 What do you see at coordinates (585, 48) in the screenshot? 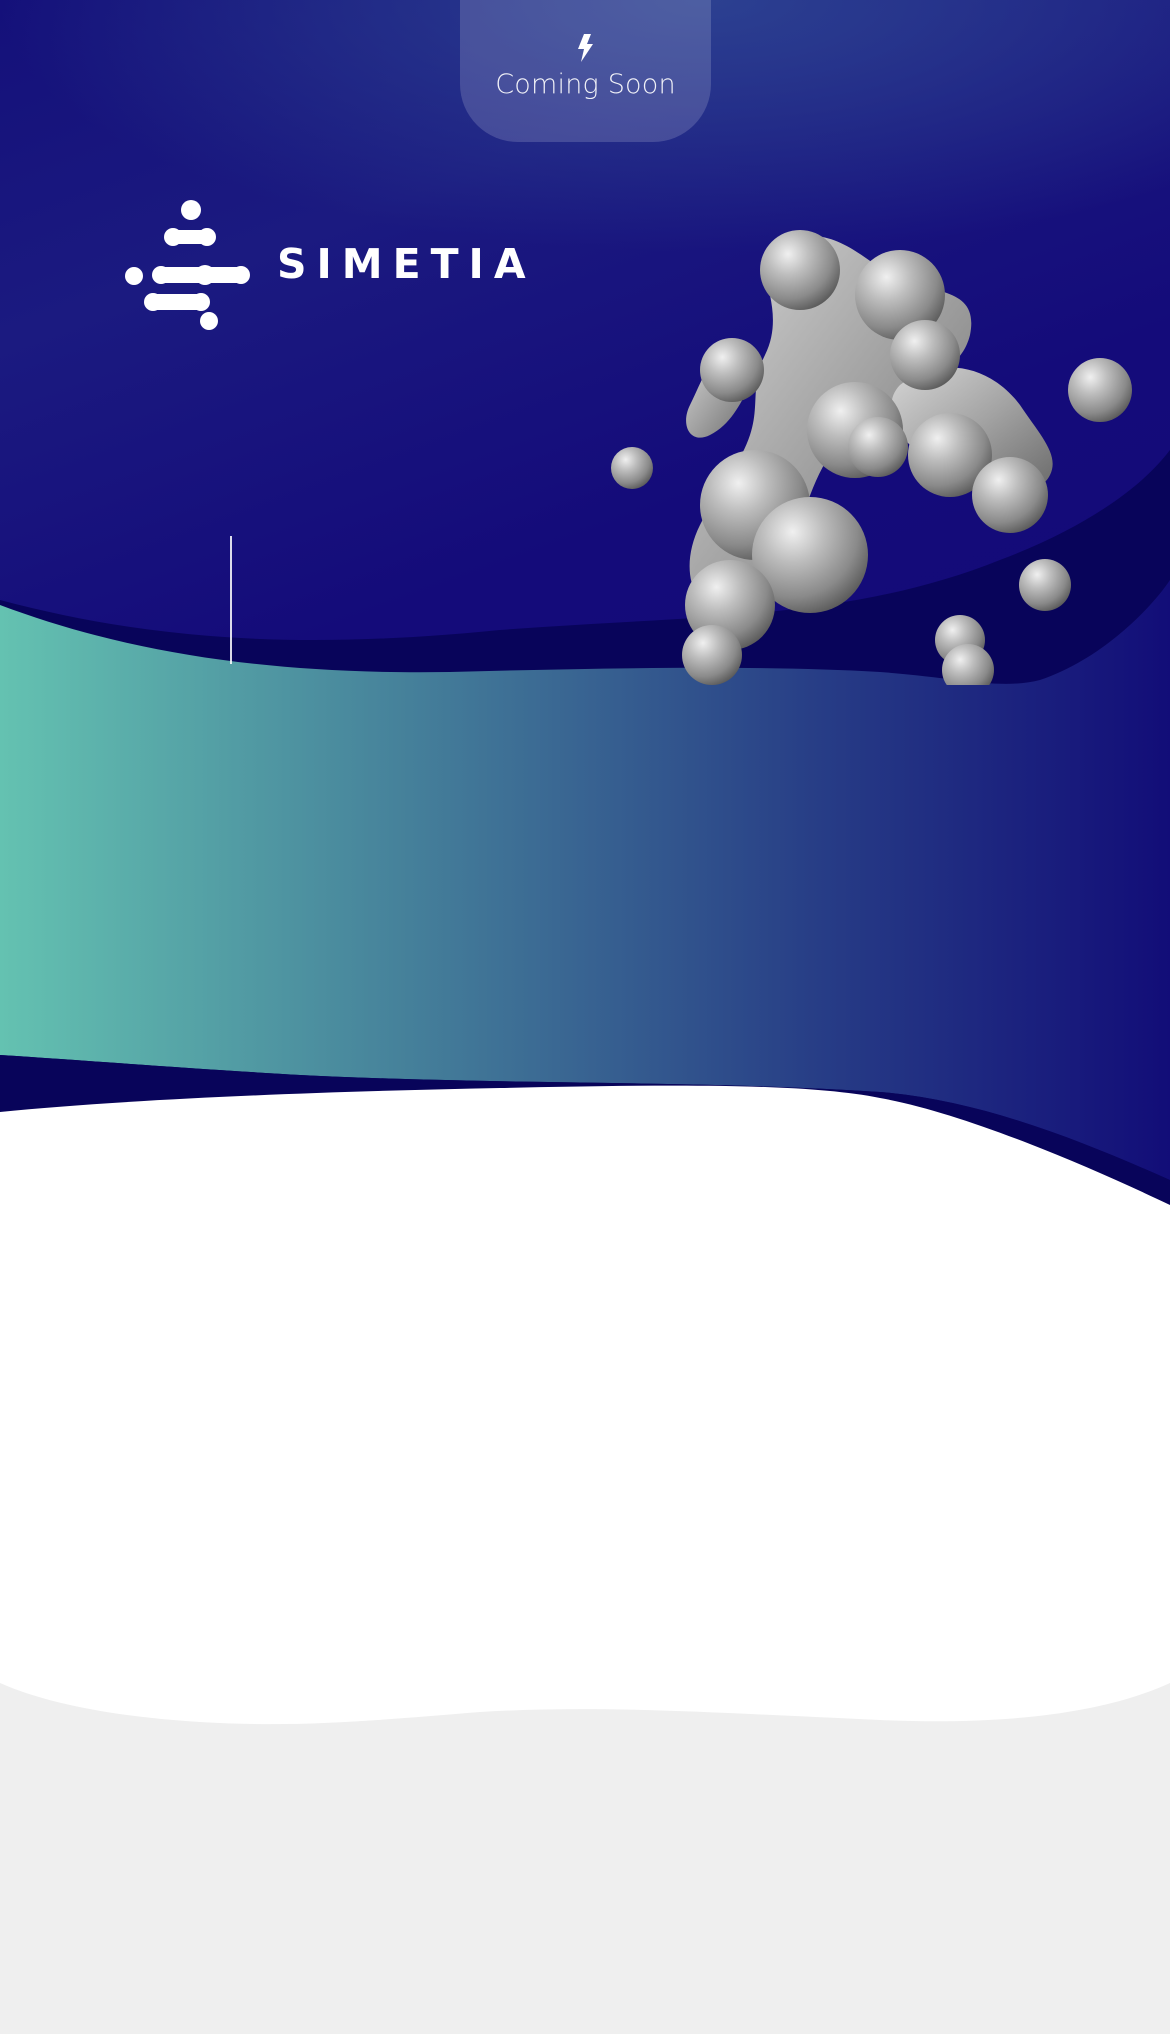
I see `lightning-bolt-icon` at bounding box center [585, 48].